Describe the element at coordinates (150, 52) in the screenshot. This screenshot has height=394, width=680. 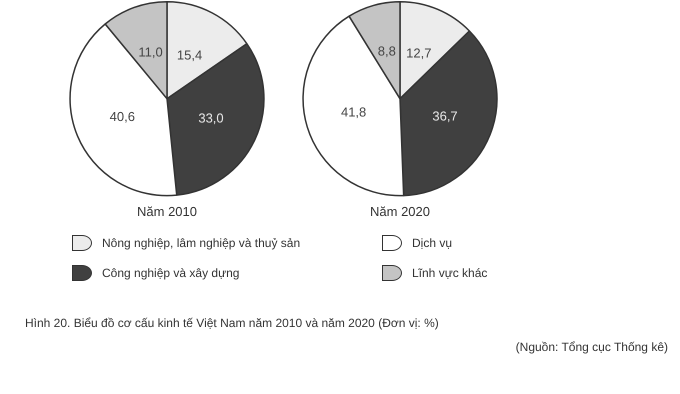
I see `data-label: 11,0` at that location.